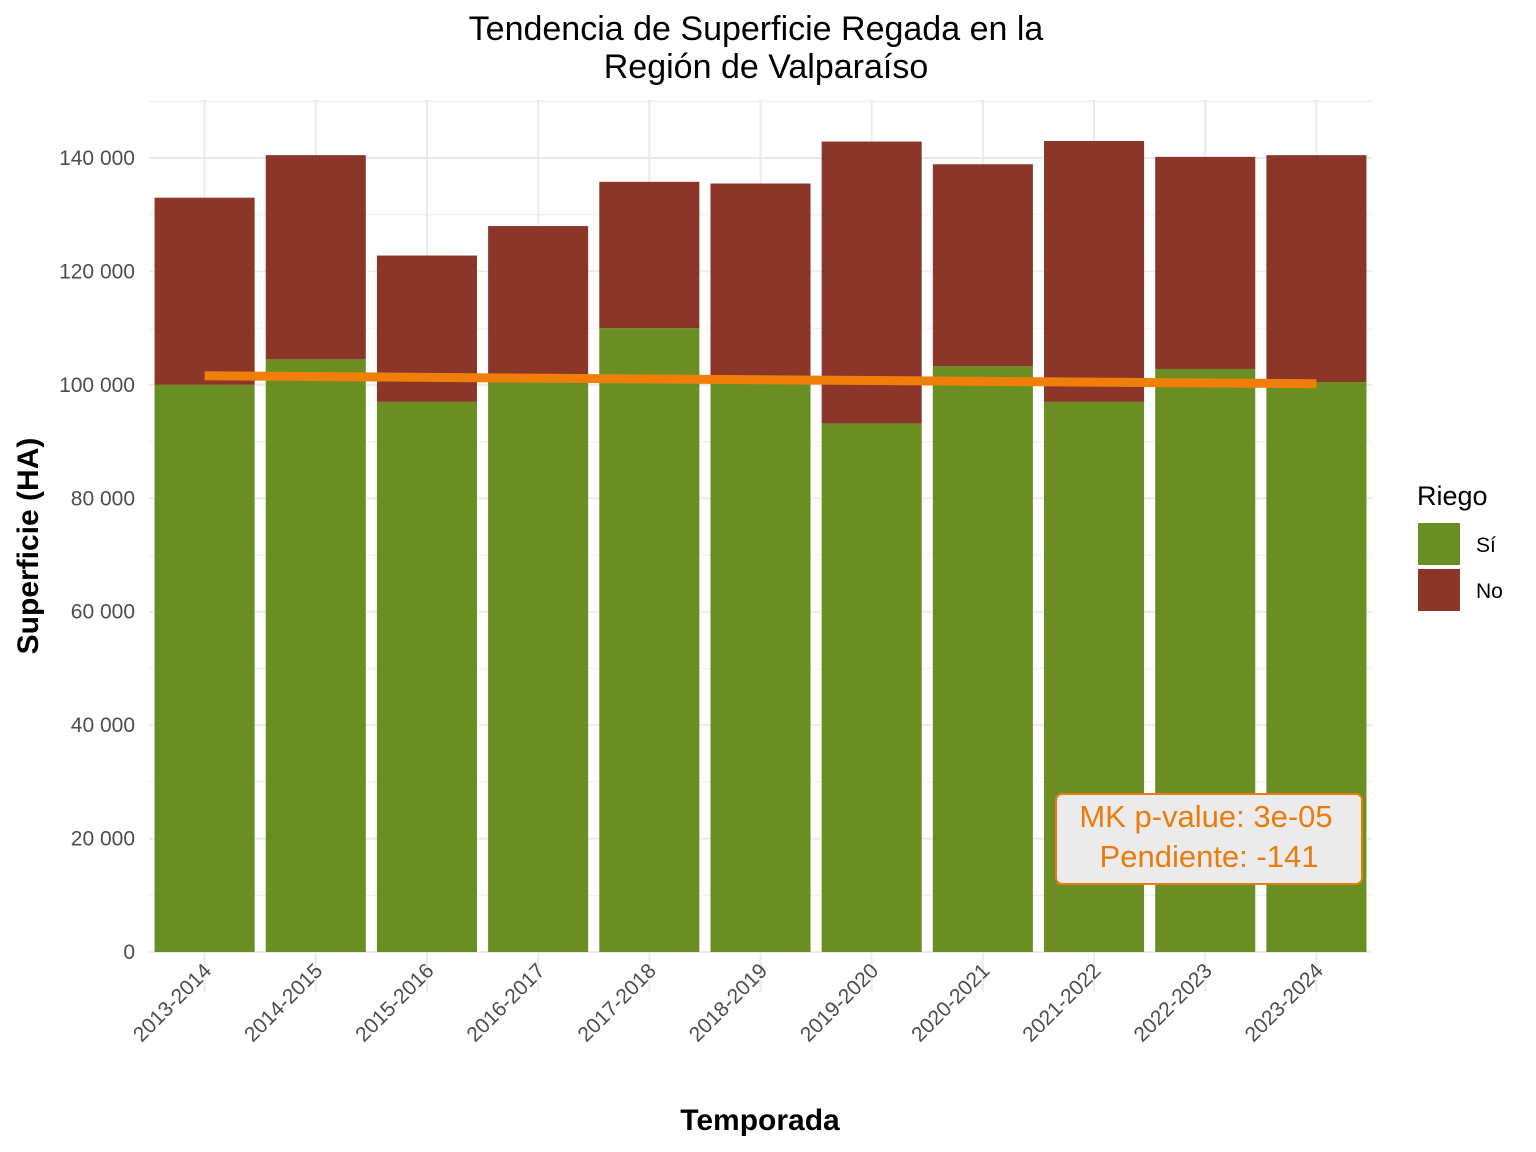 This screenshot has height=1152, width=1536. What do you see at coordinates (1439, 590) in the screenshot?
I see `legend-swatch-no` at bounding box center [1439, 590].